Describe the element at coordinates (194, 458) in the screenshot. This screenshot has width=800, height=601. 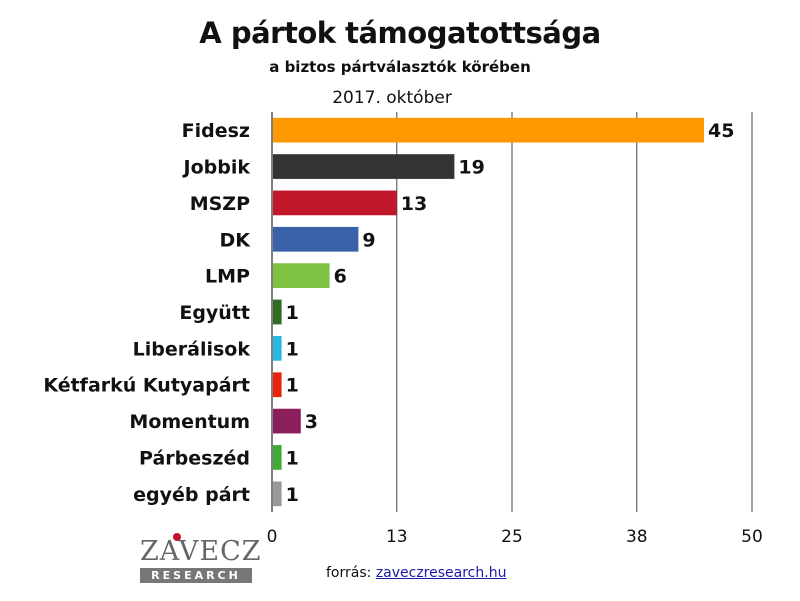
I see `category-label: Párbeszéd` at that location.